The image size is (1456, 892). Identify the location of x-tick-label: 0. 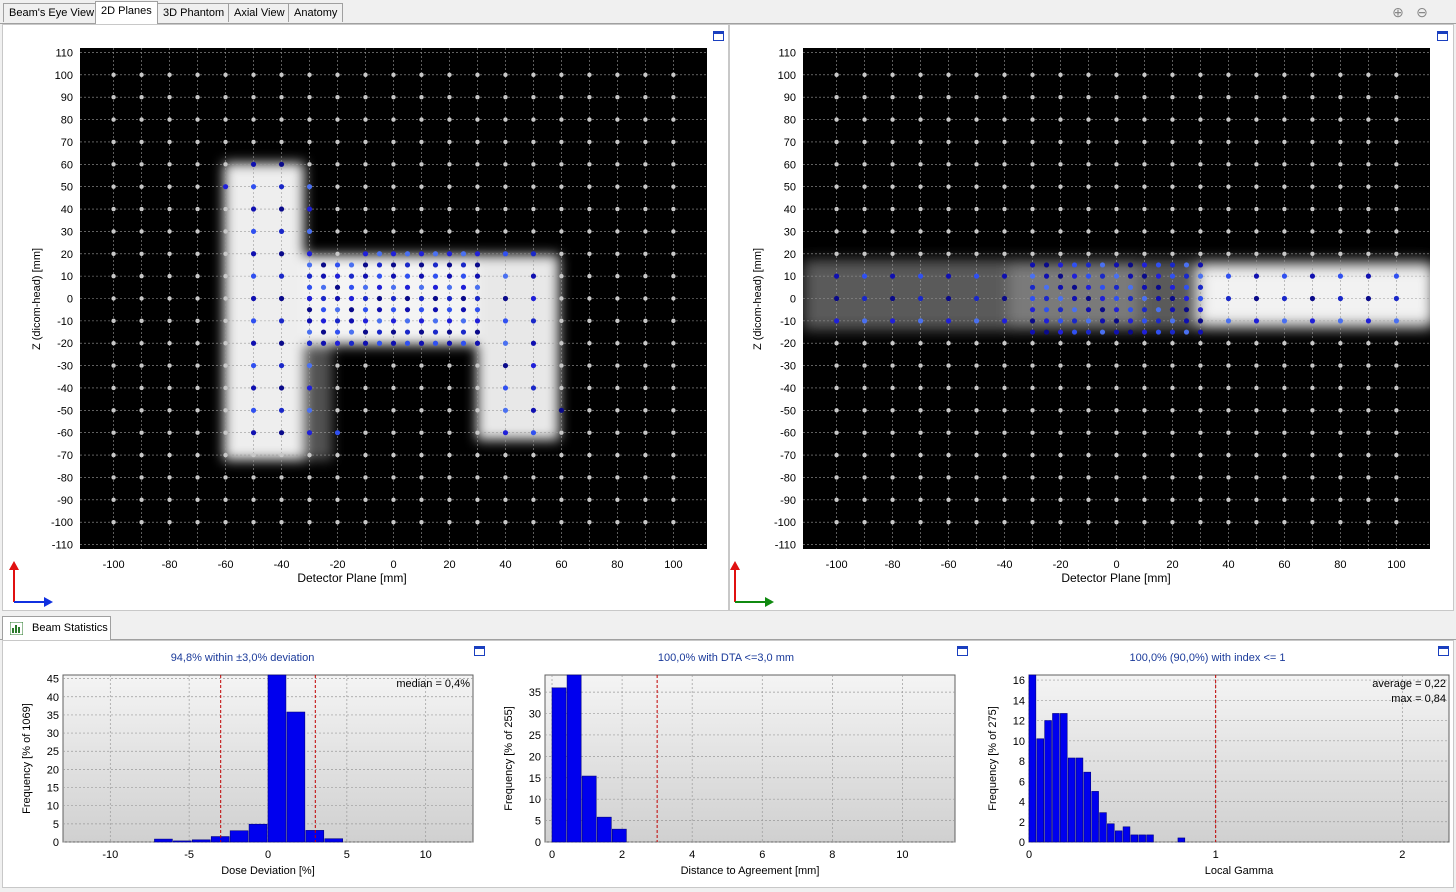
(268, 855).